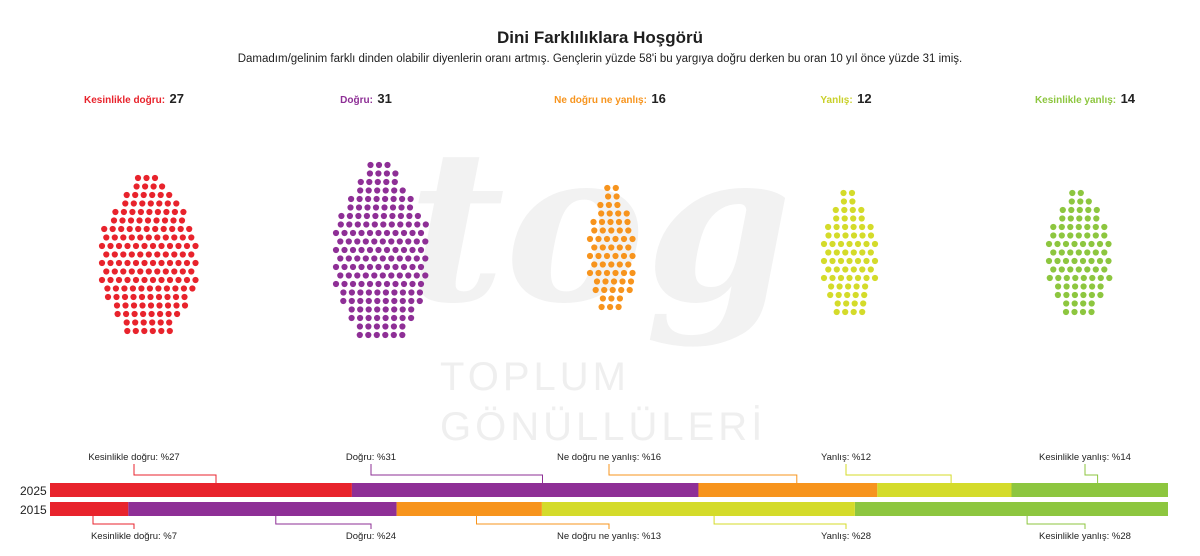 The width and height of the screenshot is (1200, 556). What do you see at coordinates (1085, 536) in the screenshot?
I see `bar-data-label: Kesinlikle yanlış: %28` at bounding box center [1085, 536].